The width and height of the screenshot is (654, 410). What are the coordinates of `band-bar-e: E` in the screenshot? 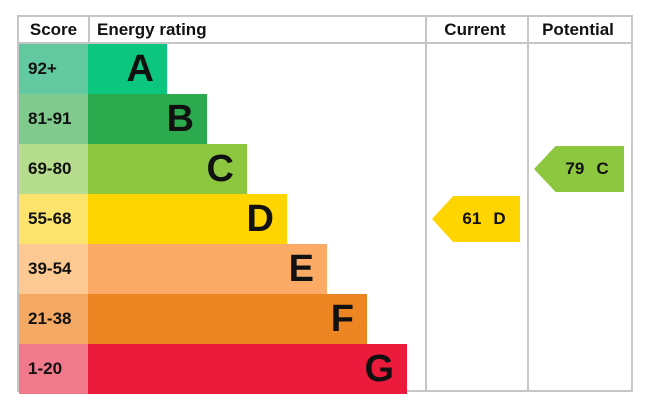 It's located at (207, 269).